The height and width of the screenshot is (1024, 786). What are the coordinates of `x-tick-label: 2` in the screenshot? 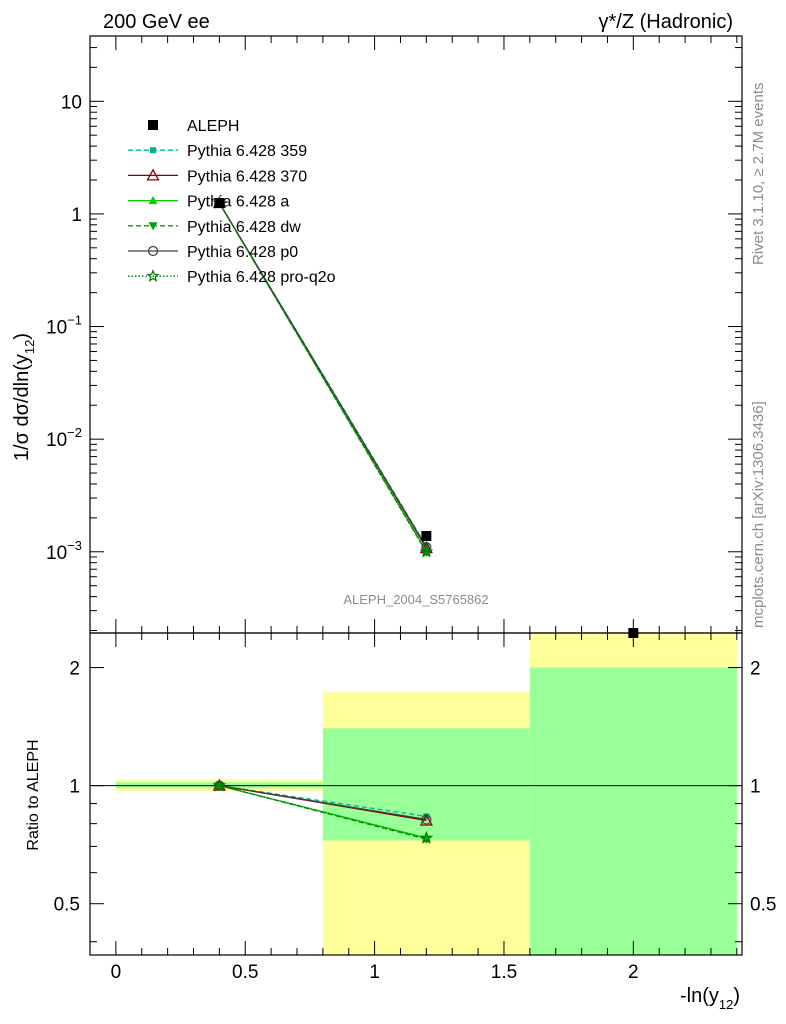 It's located at (633, 972).